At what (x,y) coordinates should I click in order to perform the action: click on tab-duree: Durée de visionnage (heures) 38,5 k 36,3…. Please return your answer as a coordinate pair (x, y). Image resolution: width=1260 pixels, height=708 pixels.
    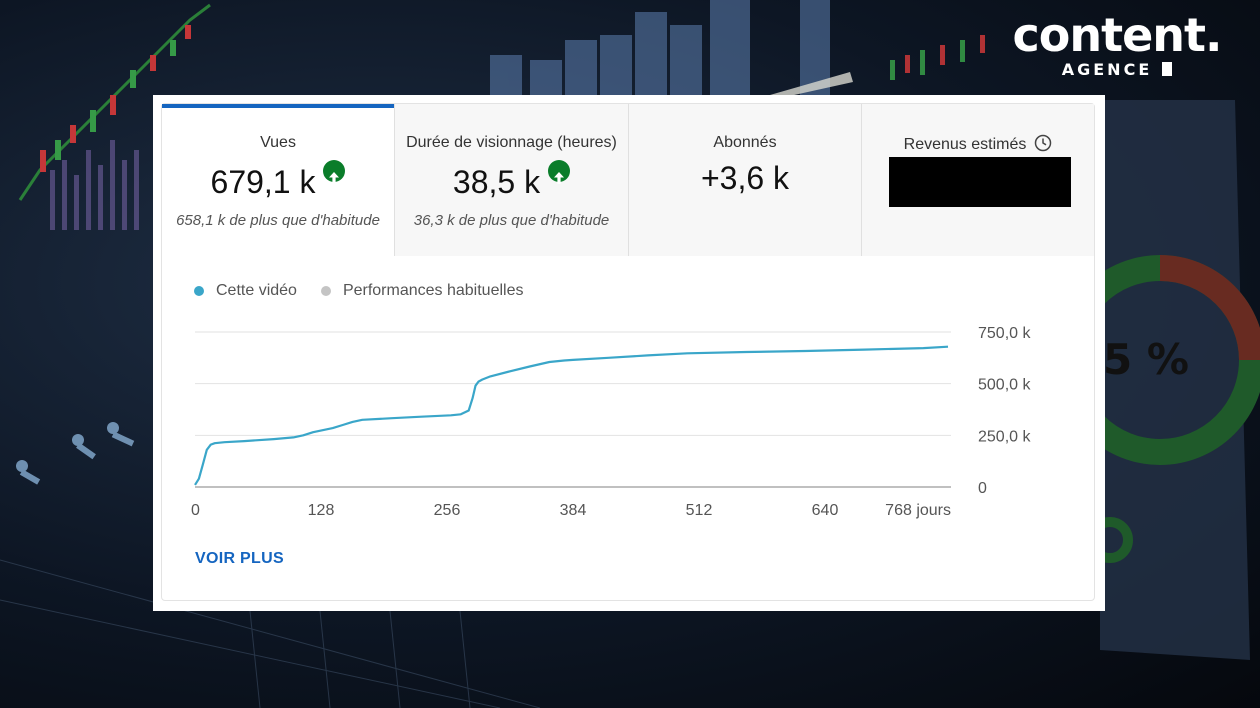
    Looking at the image, I should click on (512, 180).